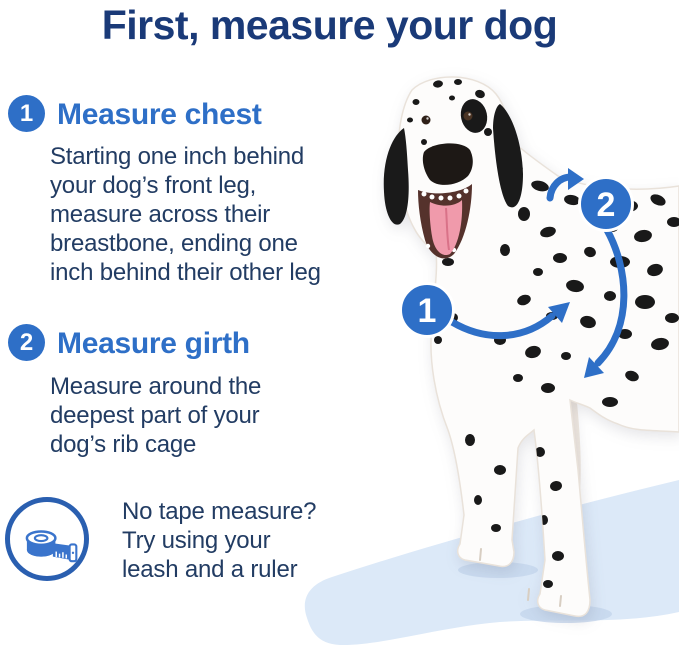 The image size is (679, 648). I want to click on svg-text: 1, so click(427, 311).